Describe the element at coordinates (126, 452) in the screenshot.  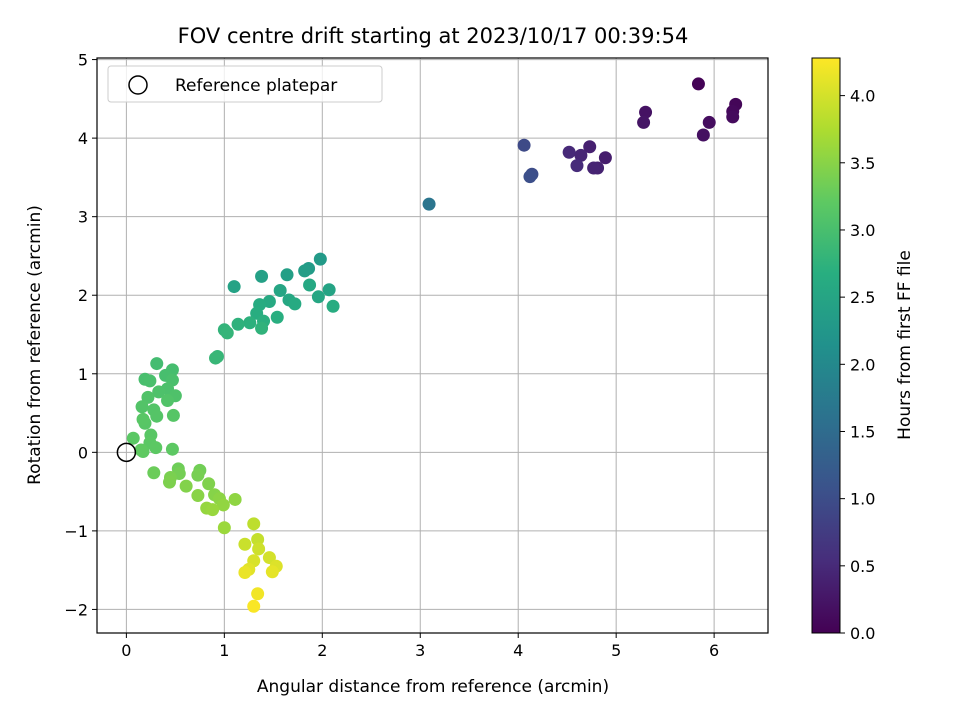
I see `reference-point` at that location.